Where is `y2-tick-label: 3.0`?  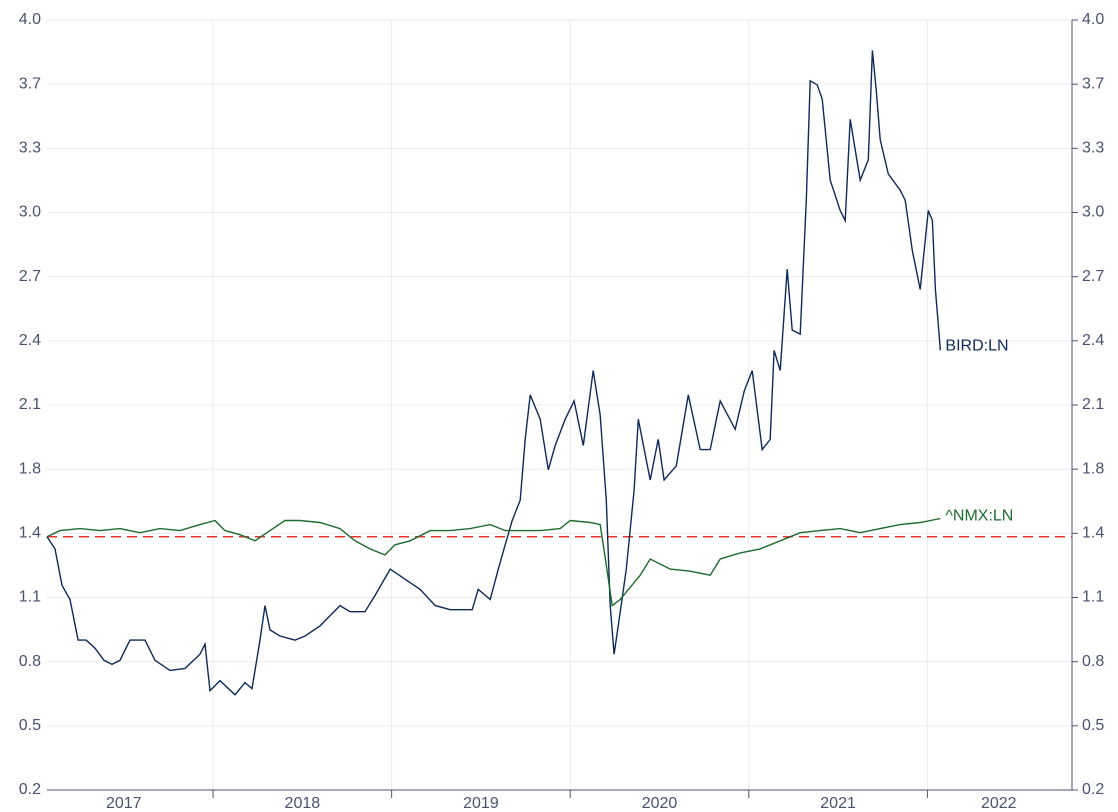 y2-tick-label: 3.0 is located at coordinates (1093, 212).